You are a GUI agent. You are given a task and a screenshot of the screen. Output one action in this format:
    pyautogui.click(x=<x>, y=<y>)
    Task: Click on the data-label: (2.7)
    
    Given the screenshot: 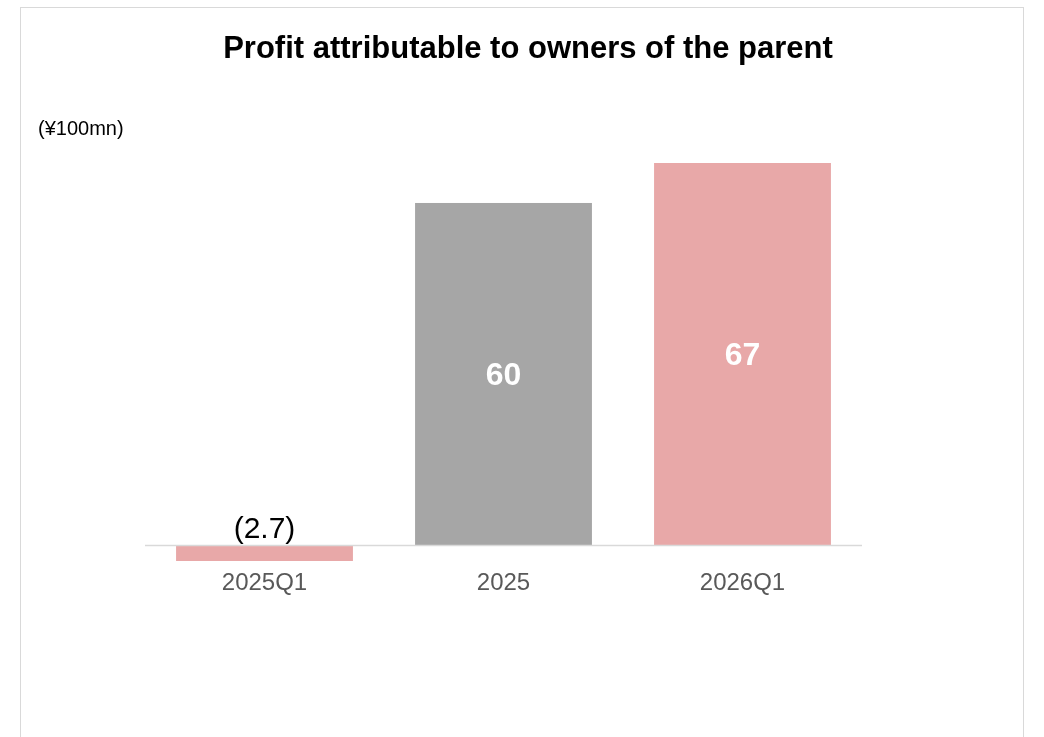 What is the action you would take?
    pyautogui.click(x=264, y=527)
    